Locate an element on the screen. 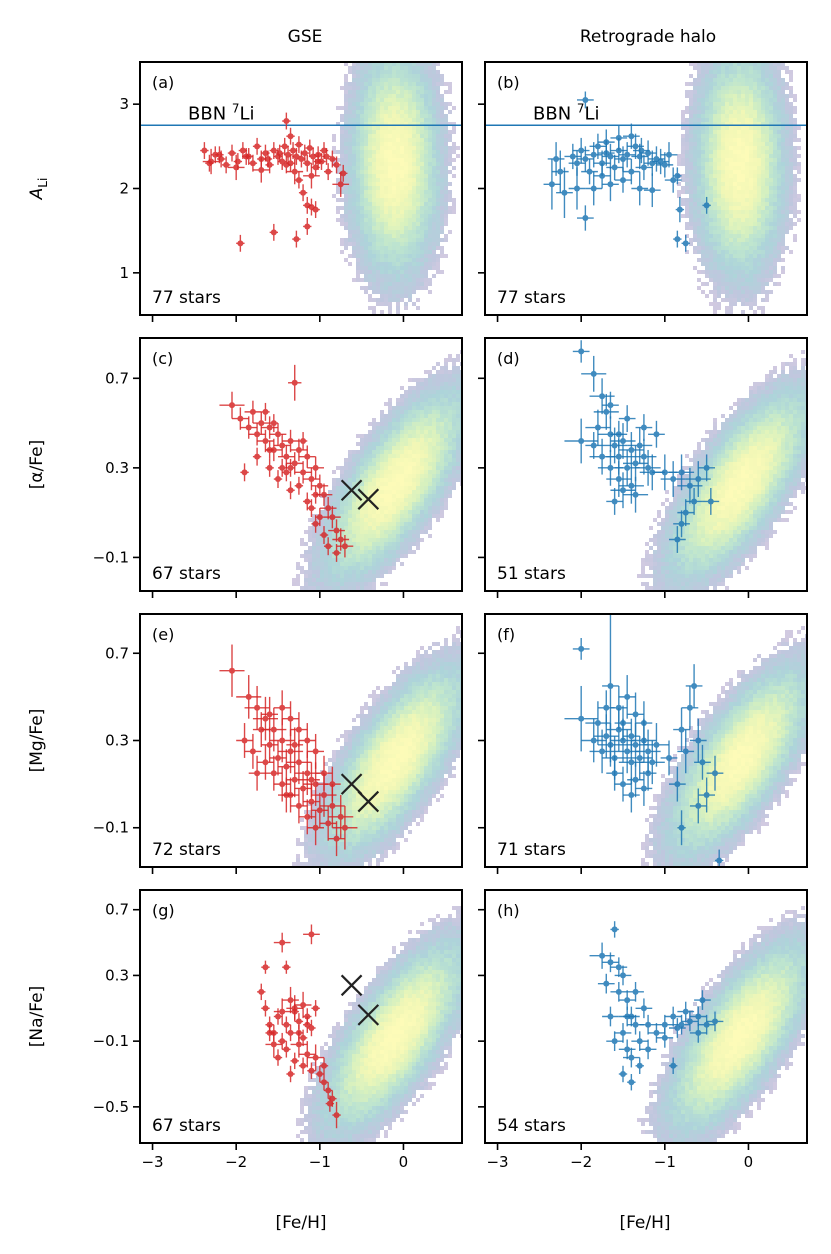  panel-h: −3 −2 −1 0 (h) 54 stars is located at coordinates (643, 1030).